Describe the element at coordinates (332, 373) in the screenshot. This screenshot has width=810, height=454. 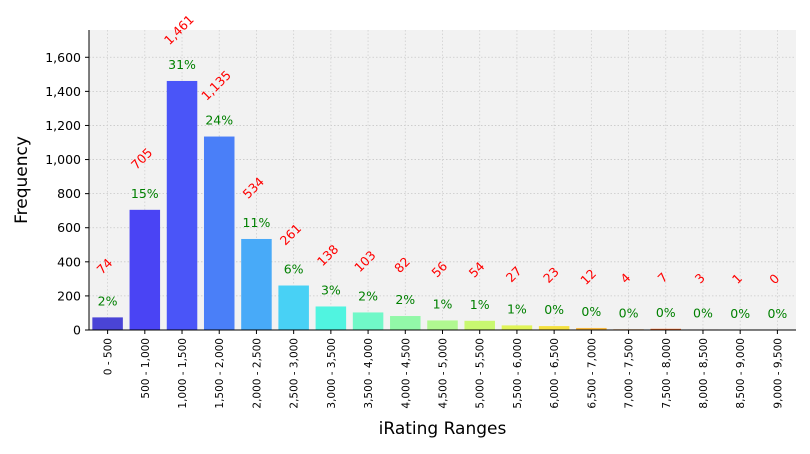
I see `x-tick-label: 3,000 - 3,500` at that location.